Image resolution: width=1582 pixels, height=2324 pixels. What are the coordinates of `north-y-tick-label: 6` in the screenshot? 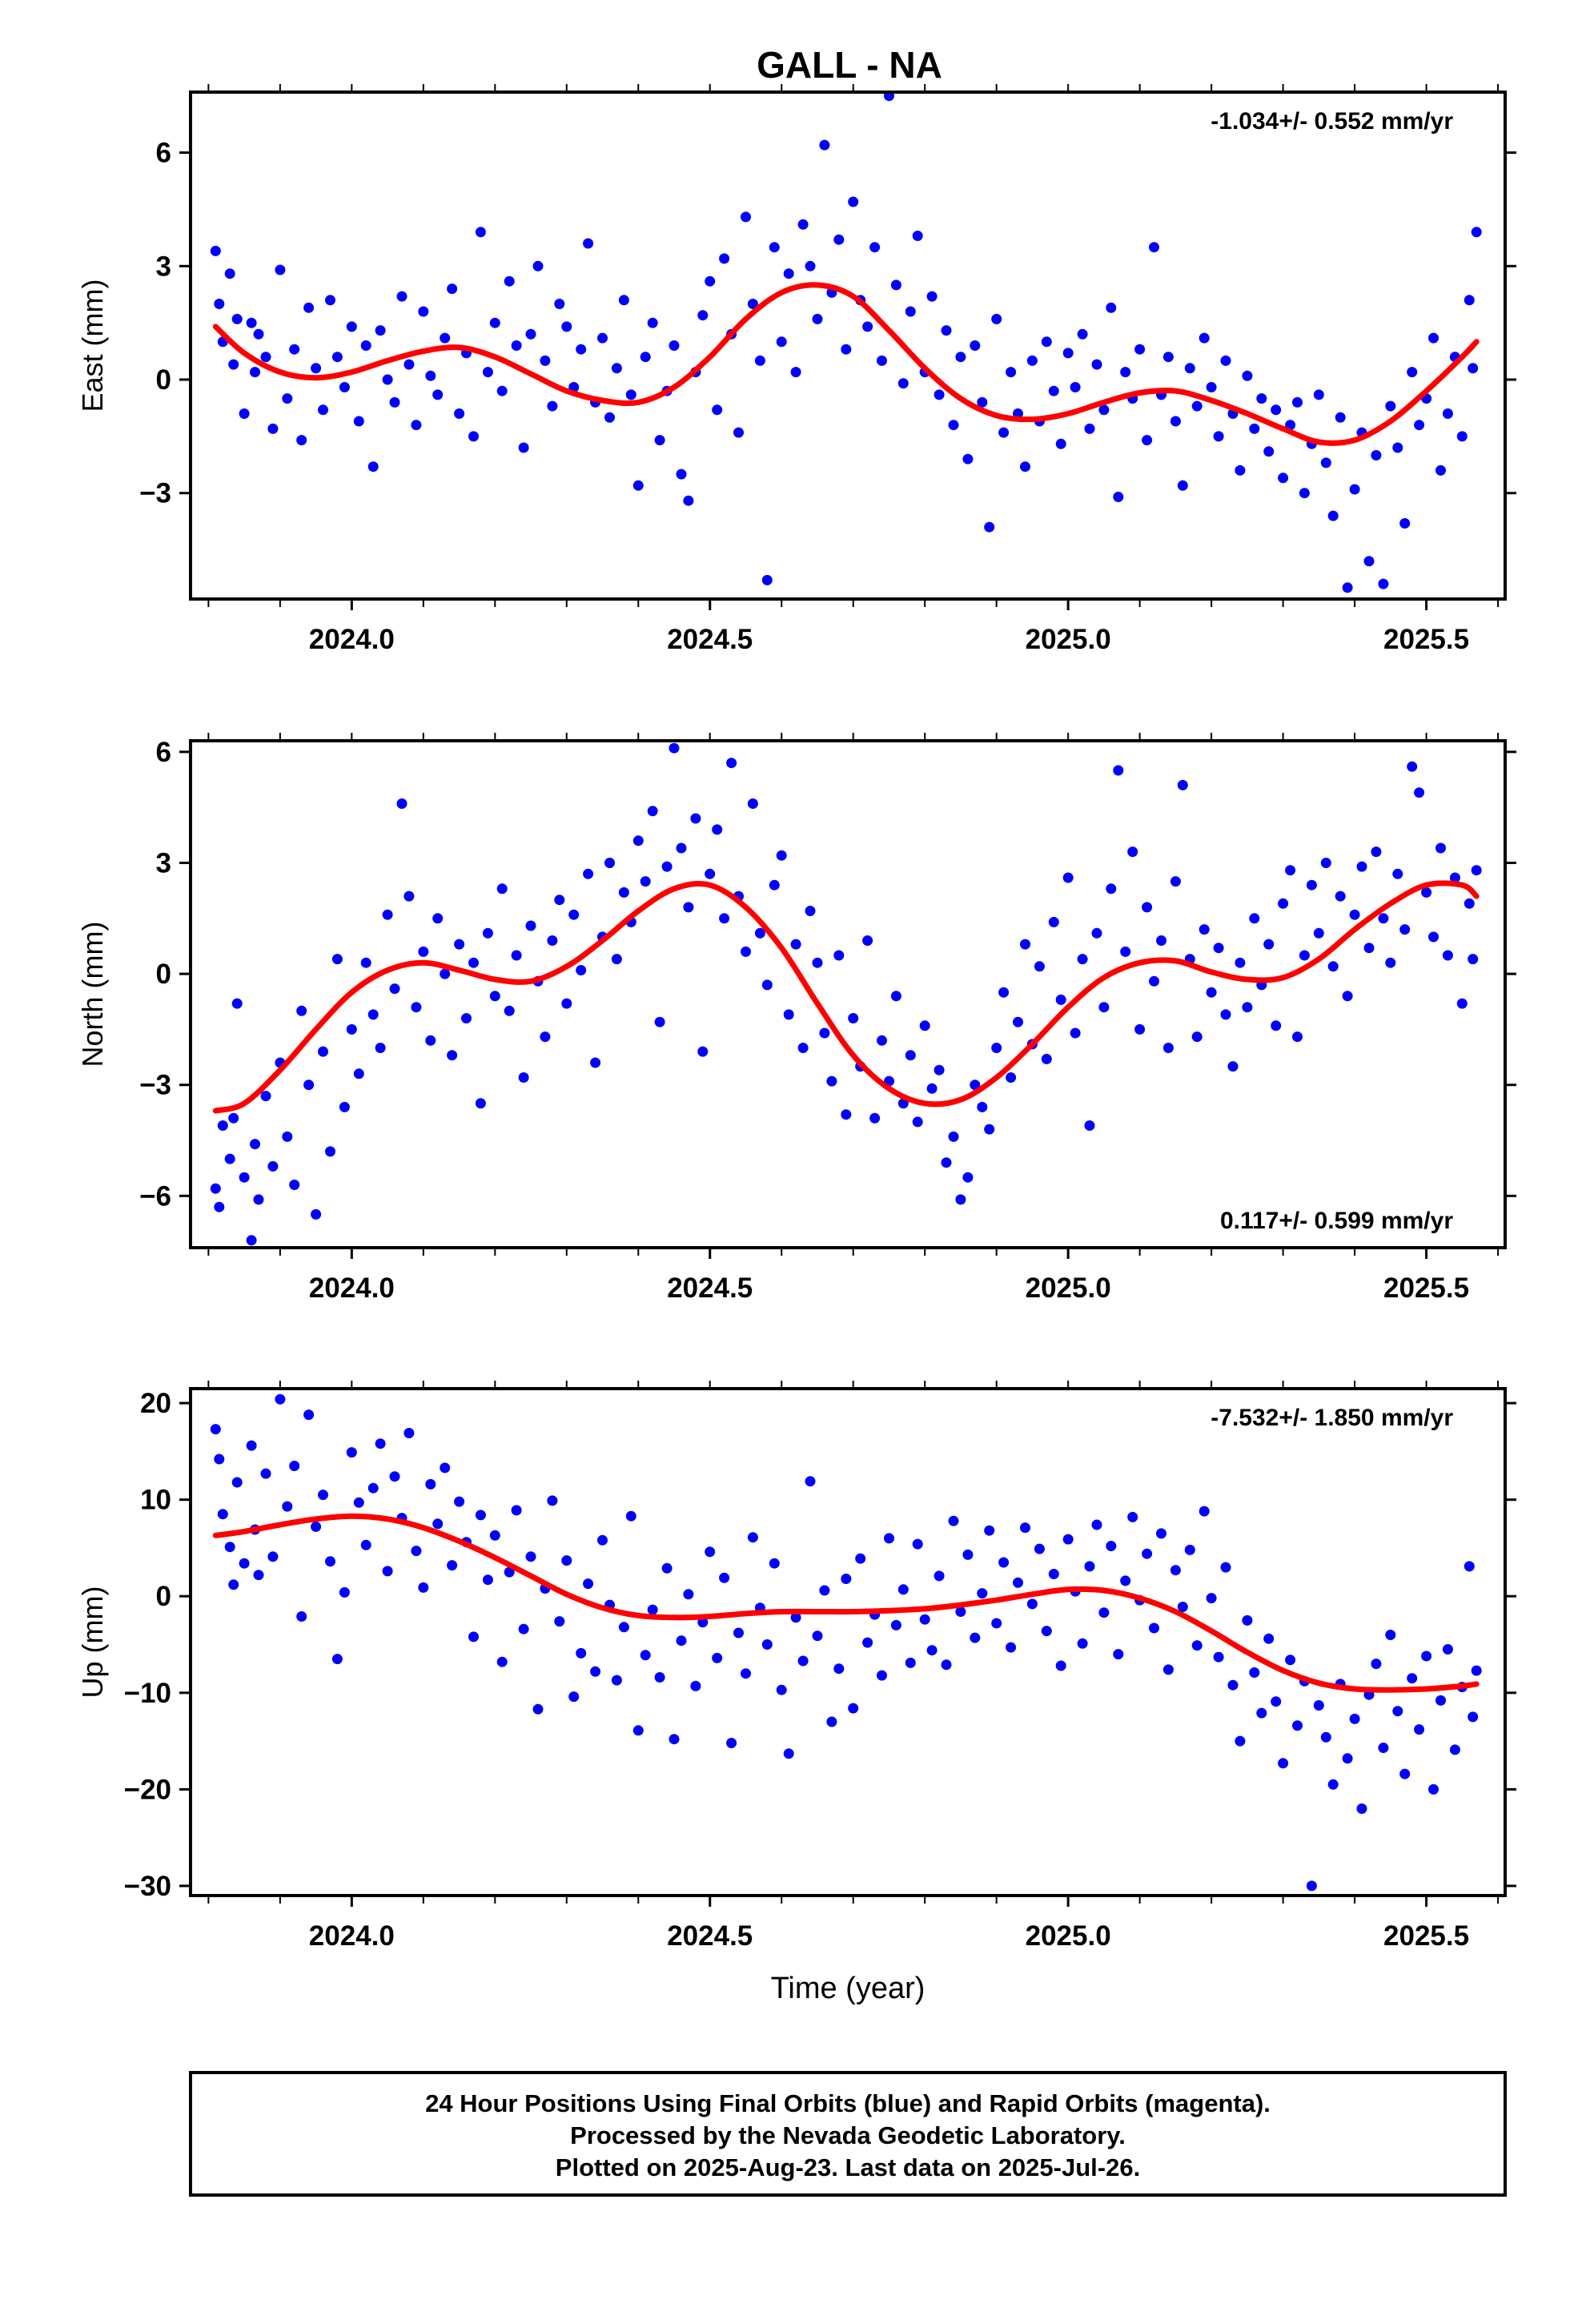 It's located at (164, 752).